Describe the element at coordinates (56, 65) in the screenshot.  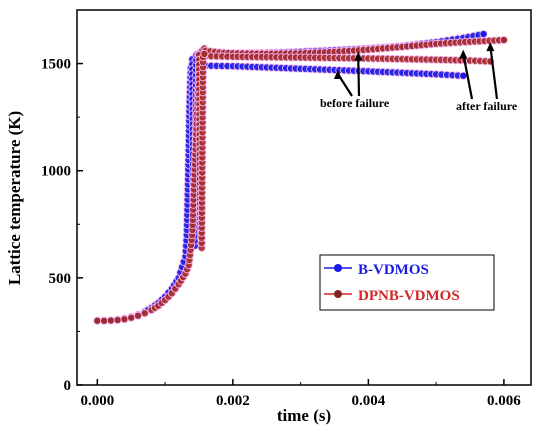
I see `y-tick-label: 1500` at that location.